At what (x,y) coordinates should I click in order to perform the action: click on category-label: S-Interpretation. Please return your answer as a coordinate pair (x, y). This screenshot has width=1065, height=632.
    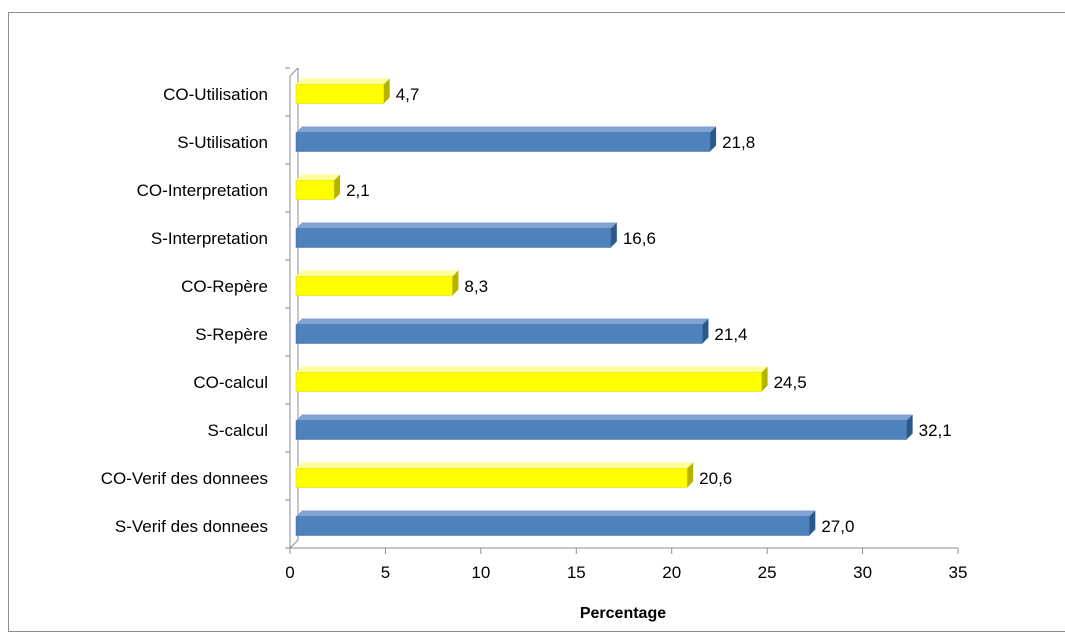
    Looking at the image, I should click on (209, 238).